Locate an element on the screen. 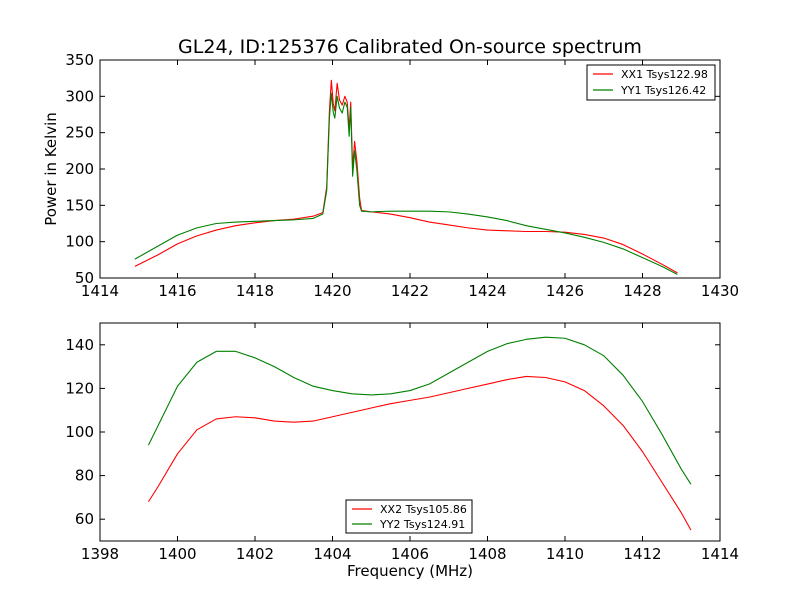 The width and height of the screenshot is (800, 600). x-tick-label: 1398 is located at coordinates (100, 554).